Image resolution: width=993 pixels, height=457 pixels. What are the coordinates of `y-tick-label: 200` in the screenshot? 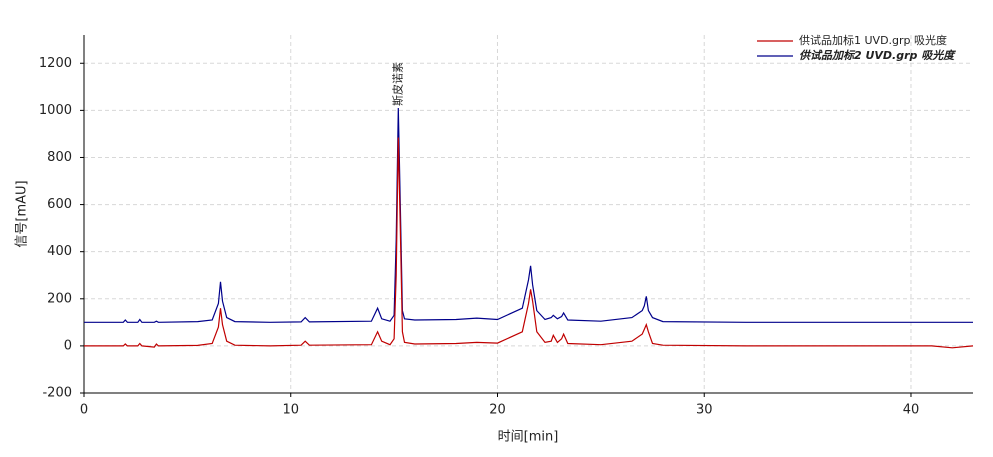 It's located at (59, 298).